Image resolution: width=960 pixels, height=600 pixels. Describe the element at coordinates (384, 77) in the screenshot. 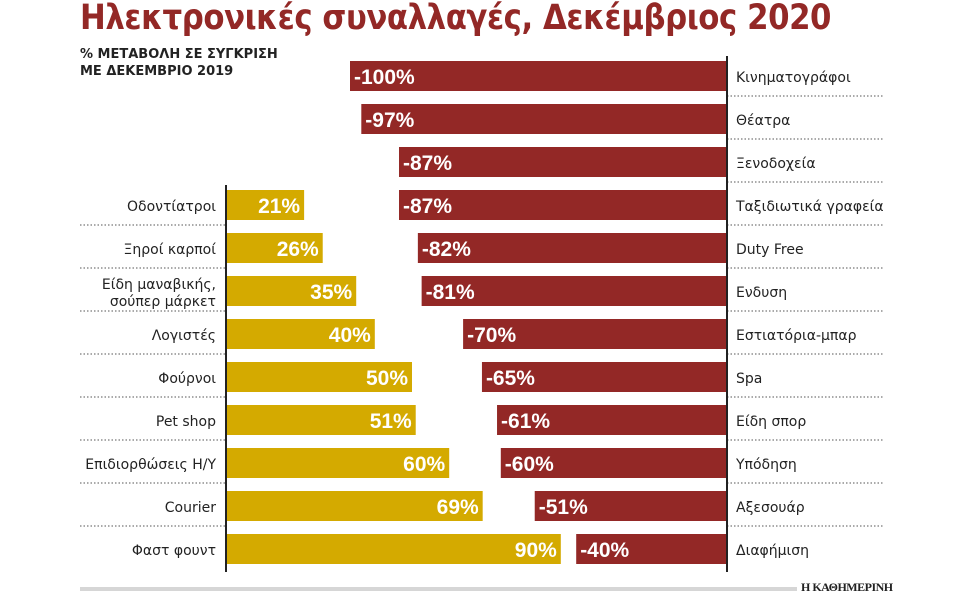

I see `negative-value-label: -100%` at that location.